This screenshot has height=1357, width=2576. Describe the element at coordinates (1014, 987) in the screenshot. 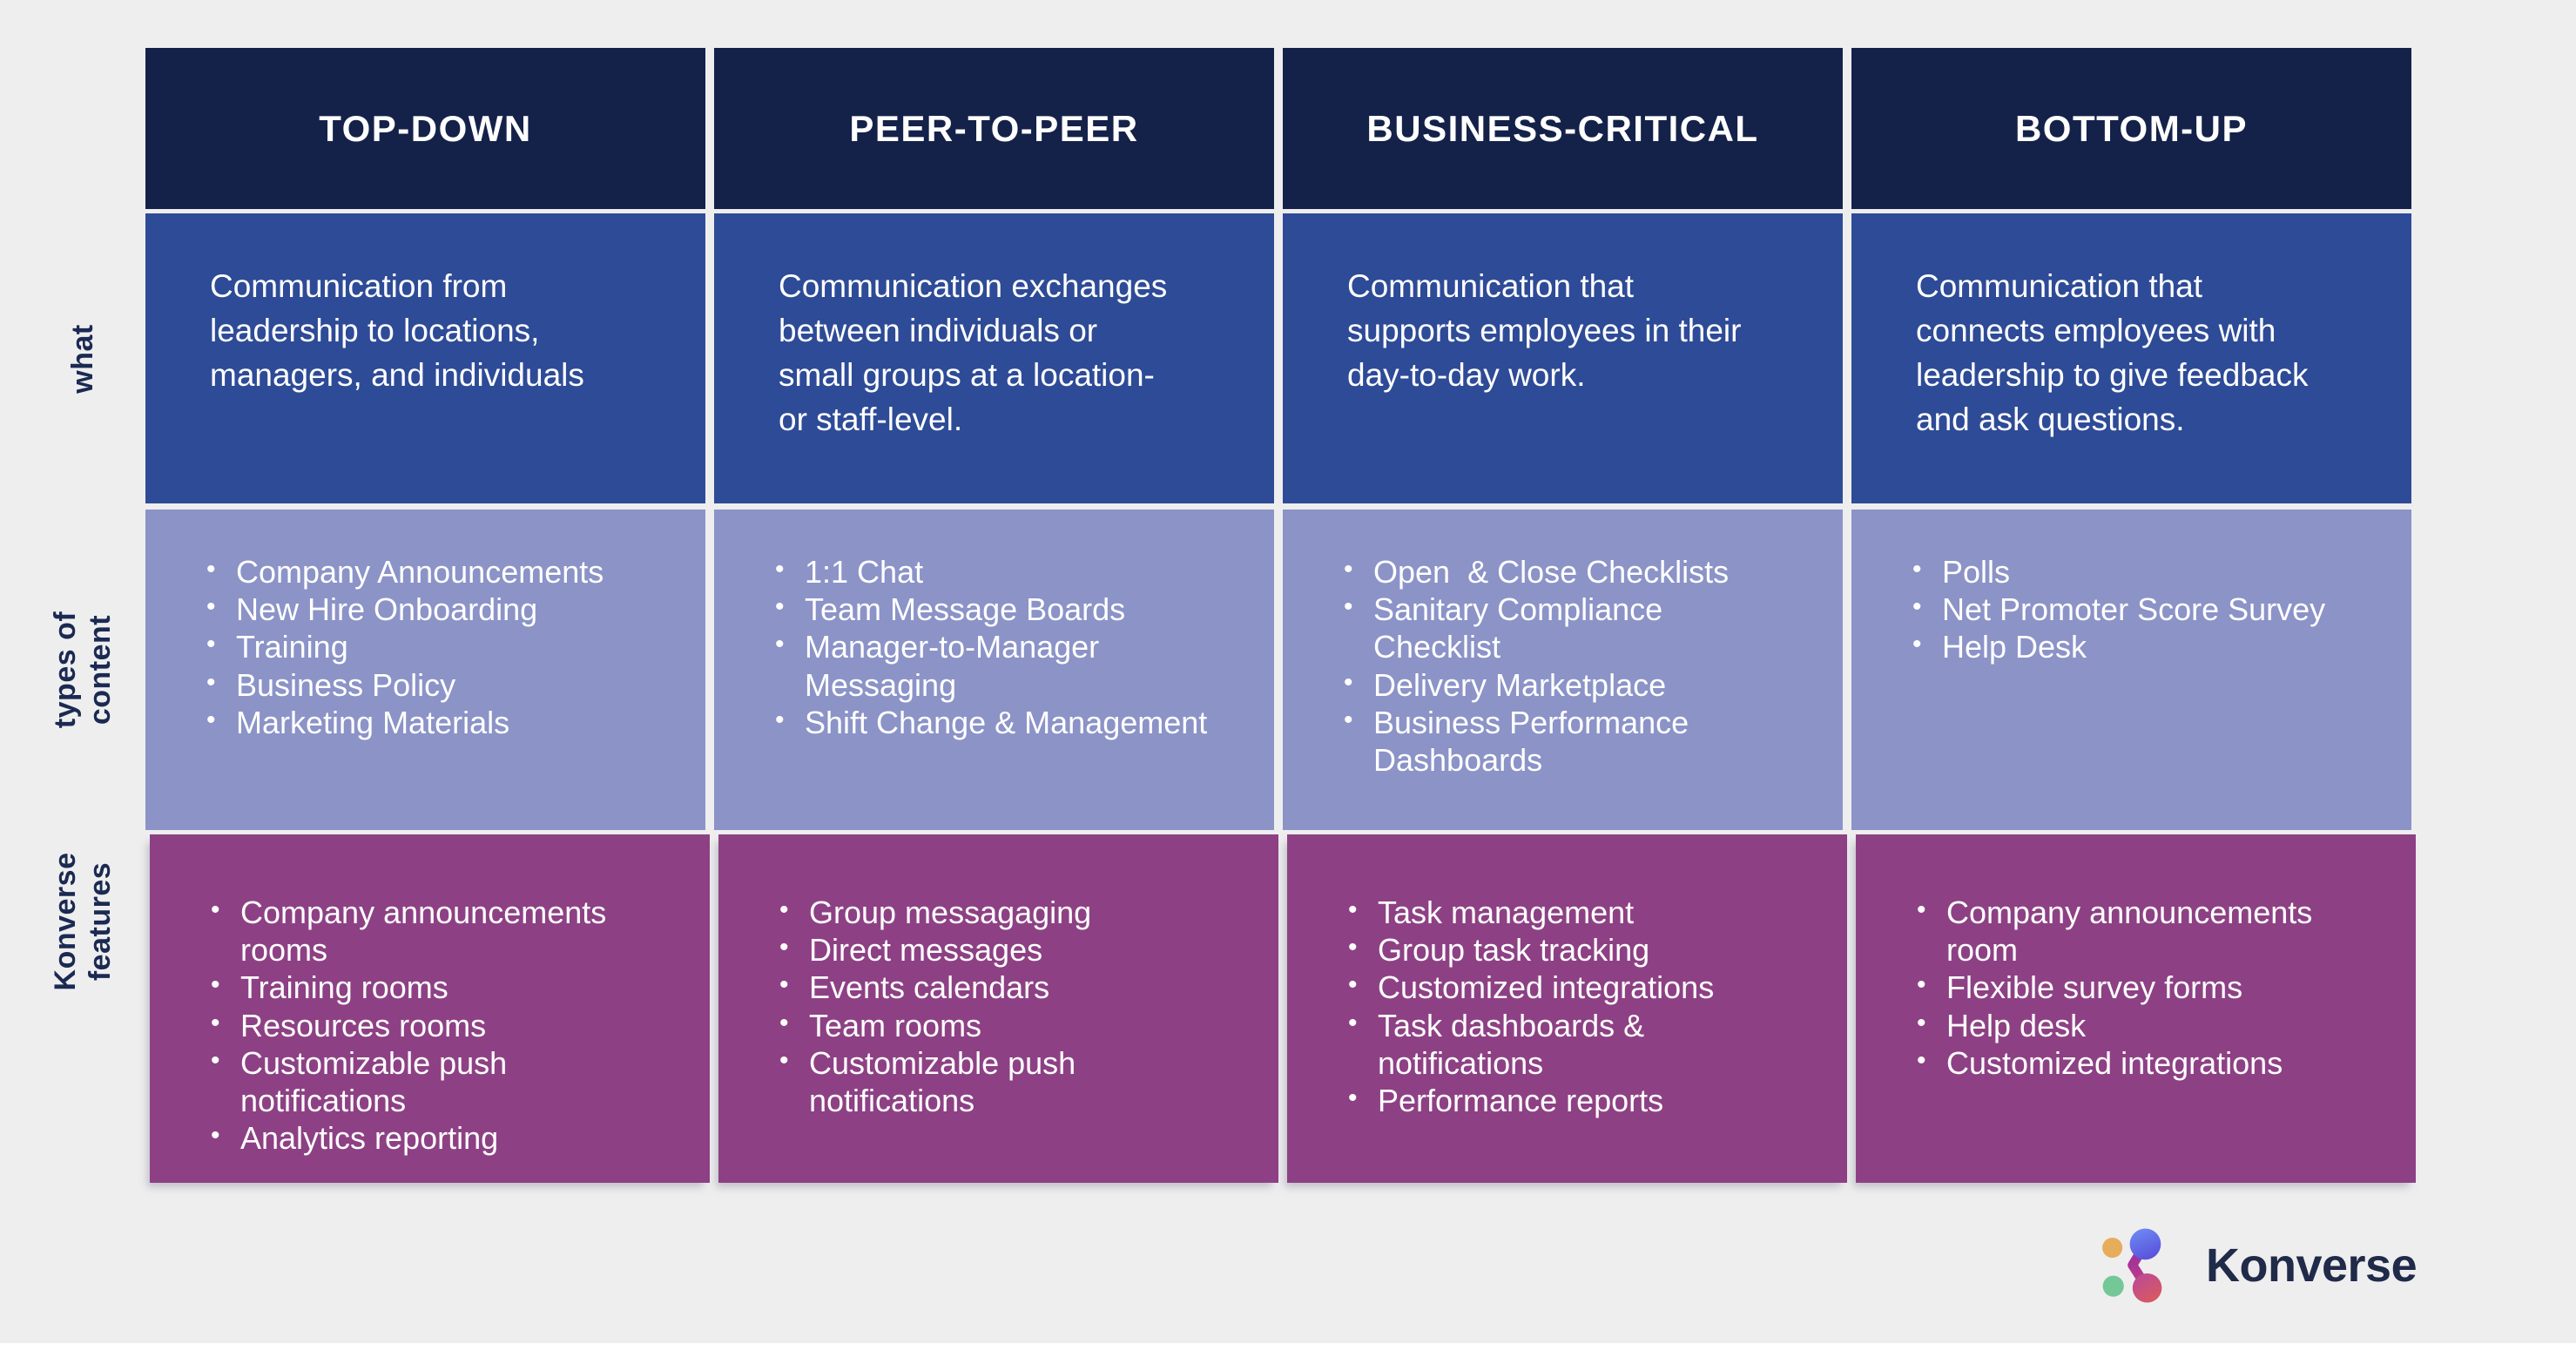

I see `bullet-item: Events calendars` at that location.